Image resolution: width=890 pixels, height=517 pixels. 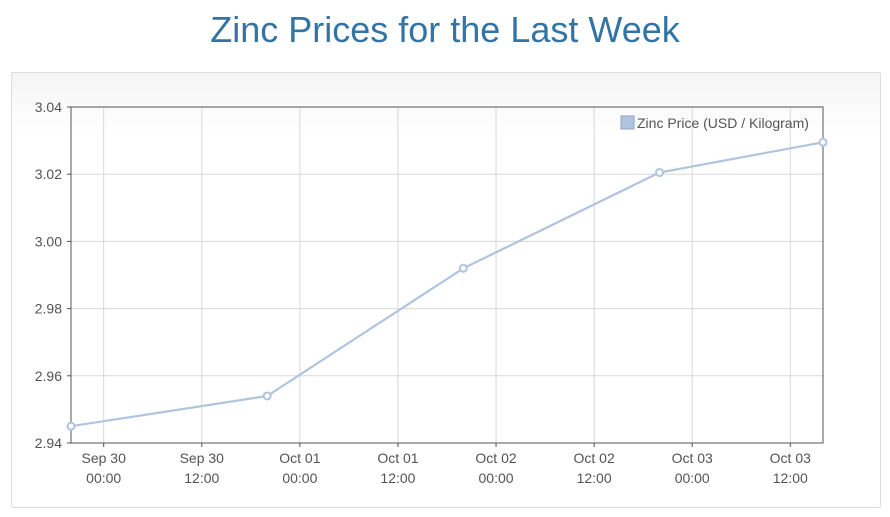 What do you see at coordinates (104, 468) in the screenshot?
I see `x-tick-label: Sep 30 00:00` at bounding box center [104, 468].